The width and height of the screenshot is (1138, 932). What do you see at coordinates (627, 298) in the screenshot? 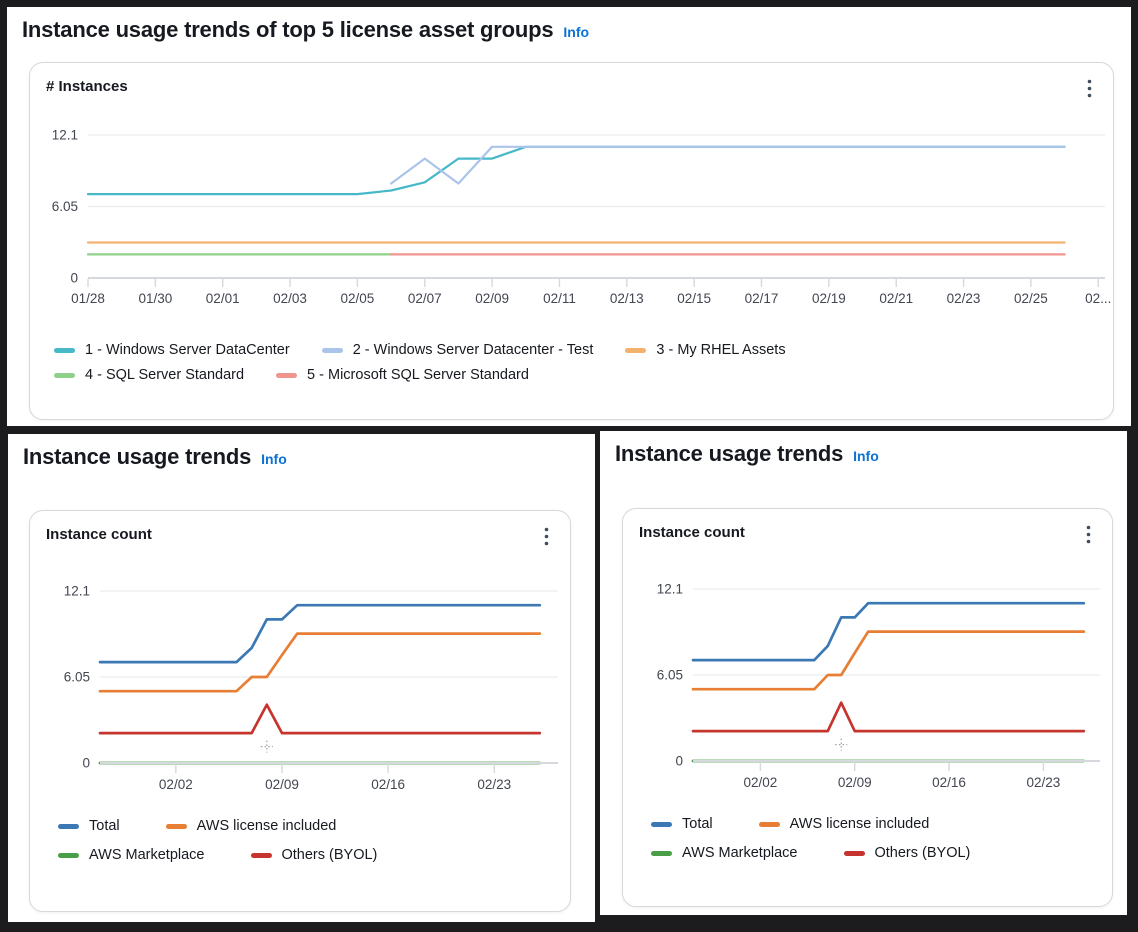
I see `x-tick-label: 02/13` at bounding box center [627, 298].